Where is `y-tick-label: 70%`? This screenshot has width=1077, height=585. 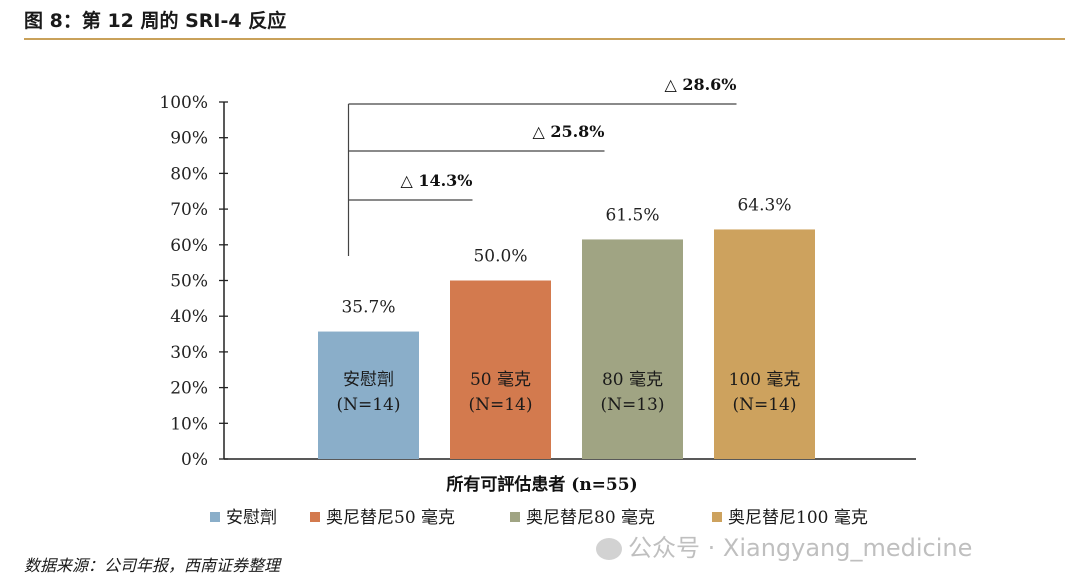 y-tick-label: 70% is located at coordinates (189, 210).